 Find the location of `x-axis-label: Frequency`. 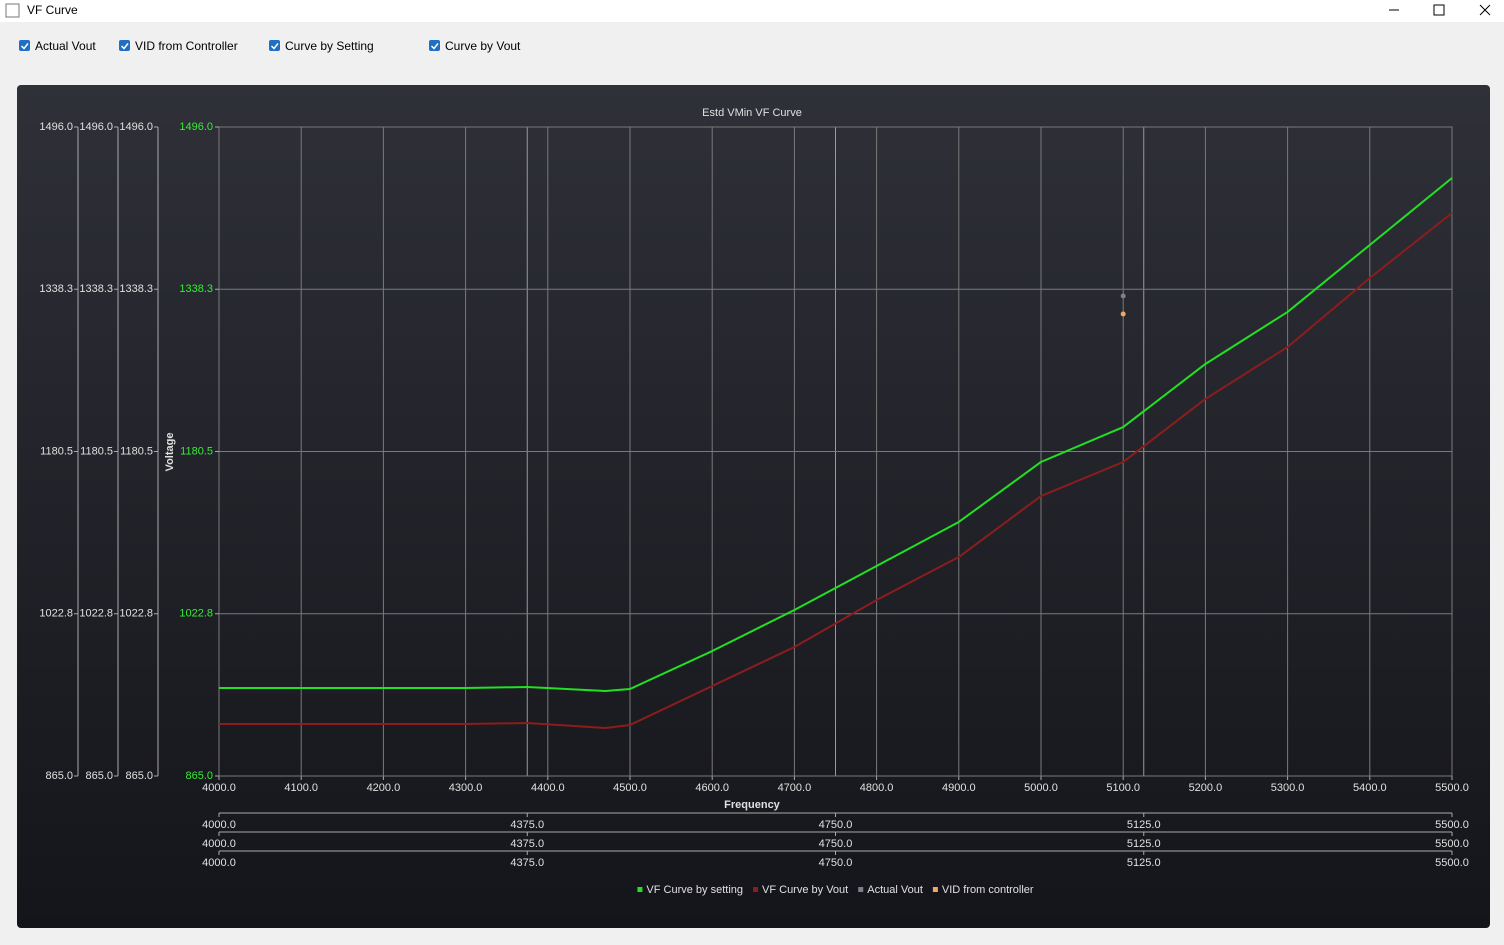

x-axis-label: Frequency is located at coordinates (752, 805).